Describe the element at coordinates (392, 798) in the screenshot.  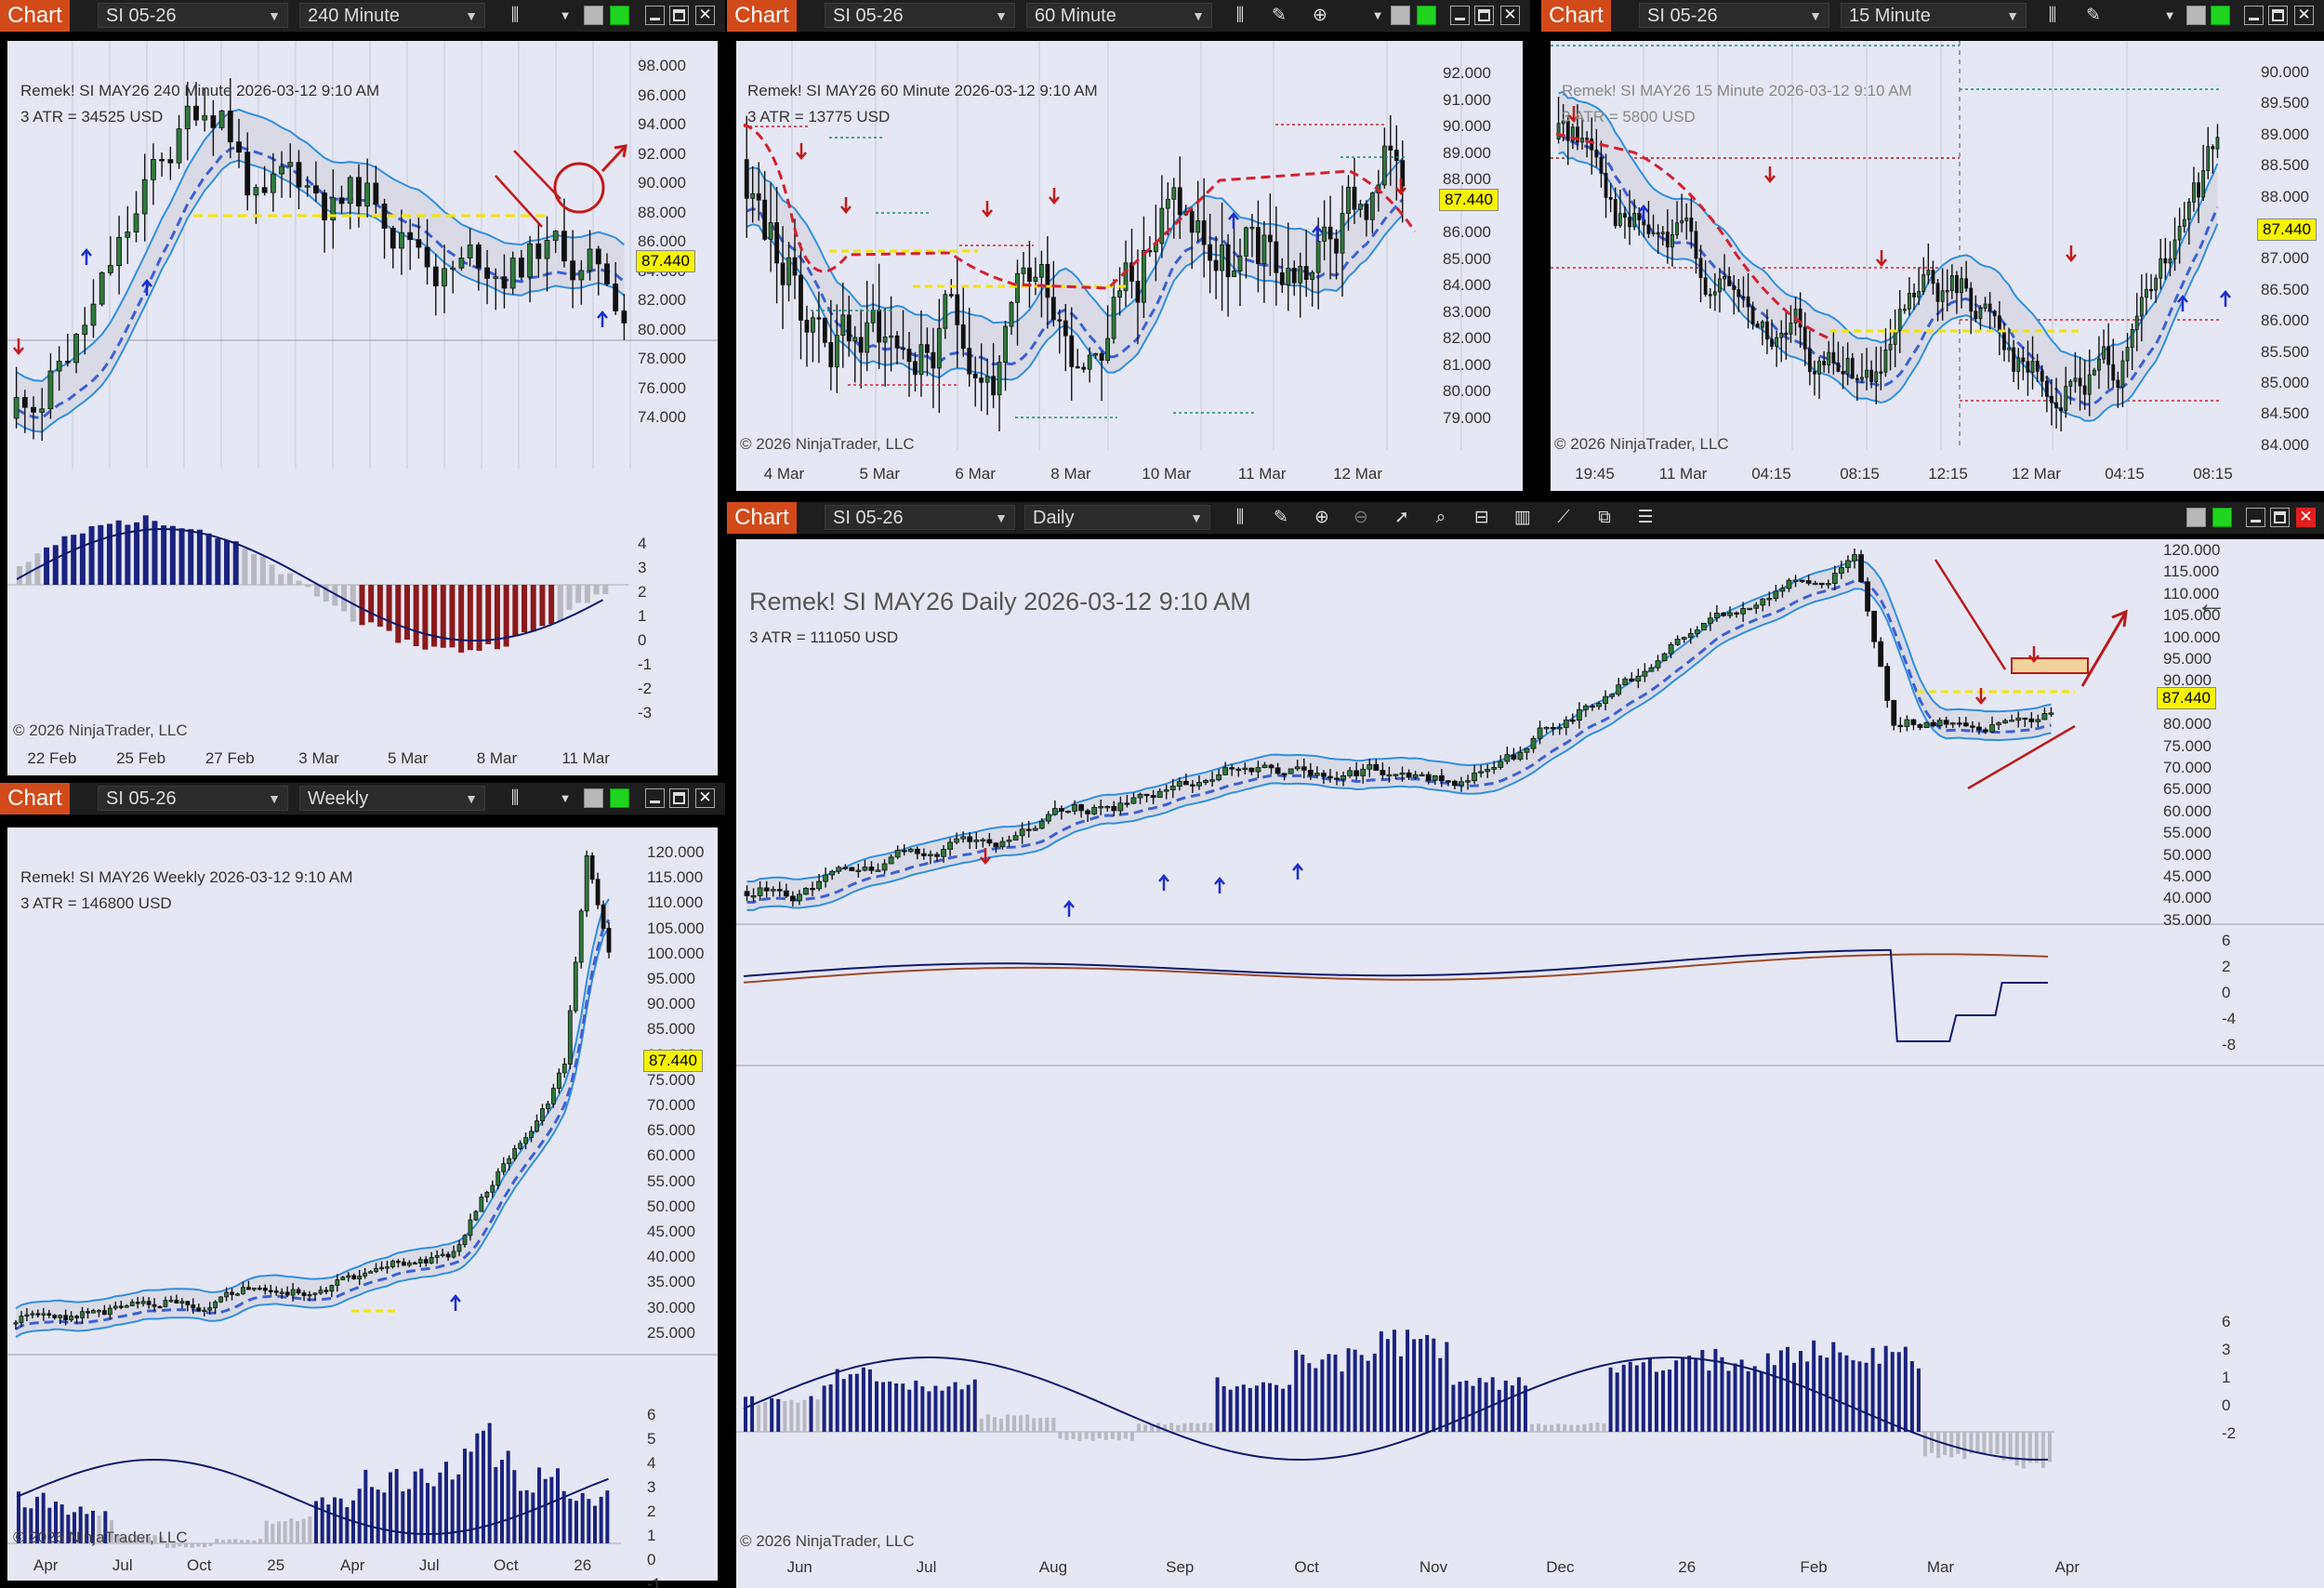
I see `interval-selector: Weekly ▼` at that location.